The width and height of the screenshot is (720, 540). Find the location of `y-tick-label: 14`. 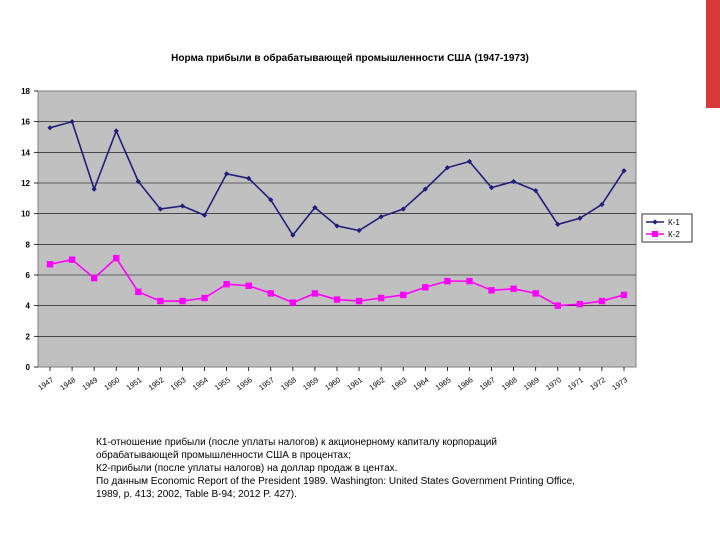

y-tick-label: 14 is located at coordinates (25, 152).